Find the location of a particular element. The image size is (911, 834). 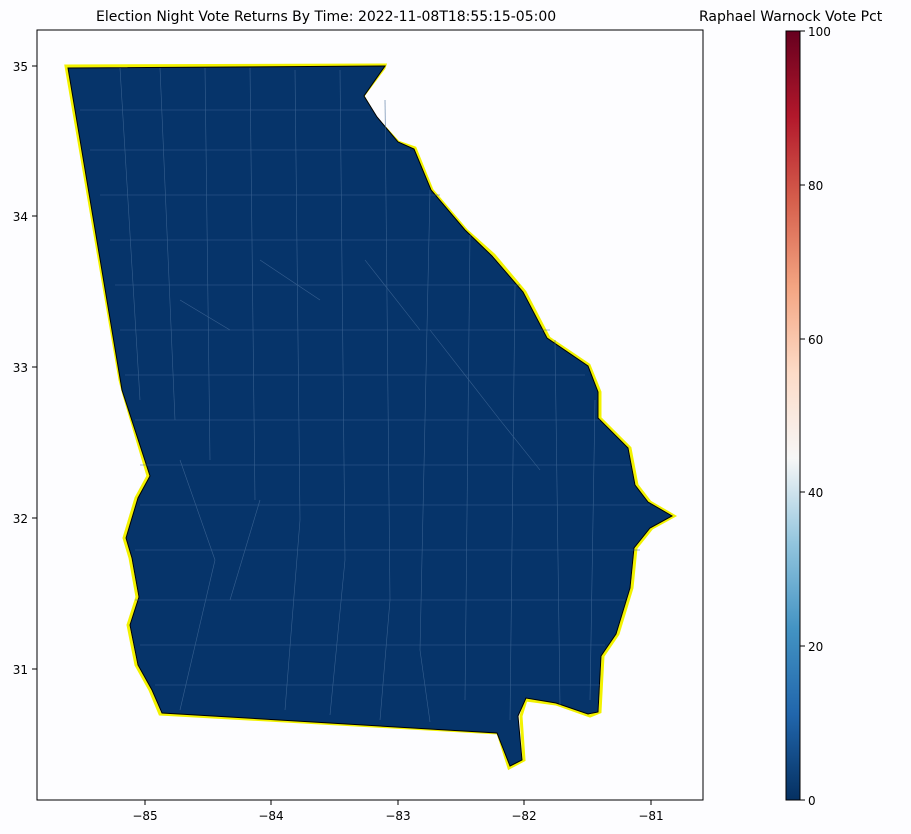

colorbar-tick-label: 100 is located at coordinates (819, 32).